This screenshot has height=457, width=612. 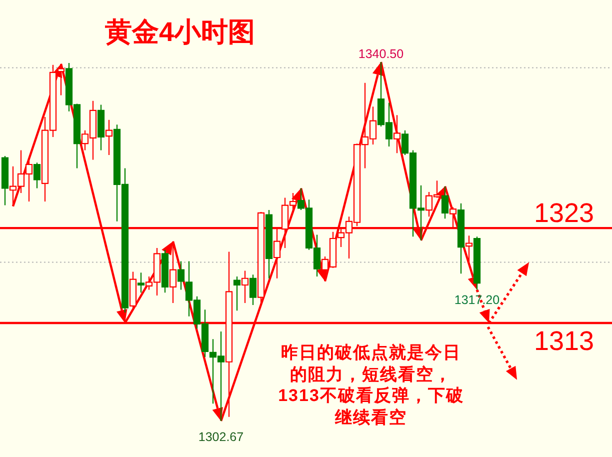 I want to click on ref-line-label: 1313, so click(x=564, y=341).